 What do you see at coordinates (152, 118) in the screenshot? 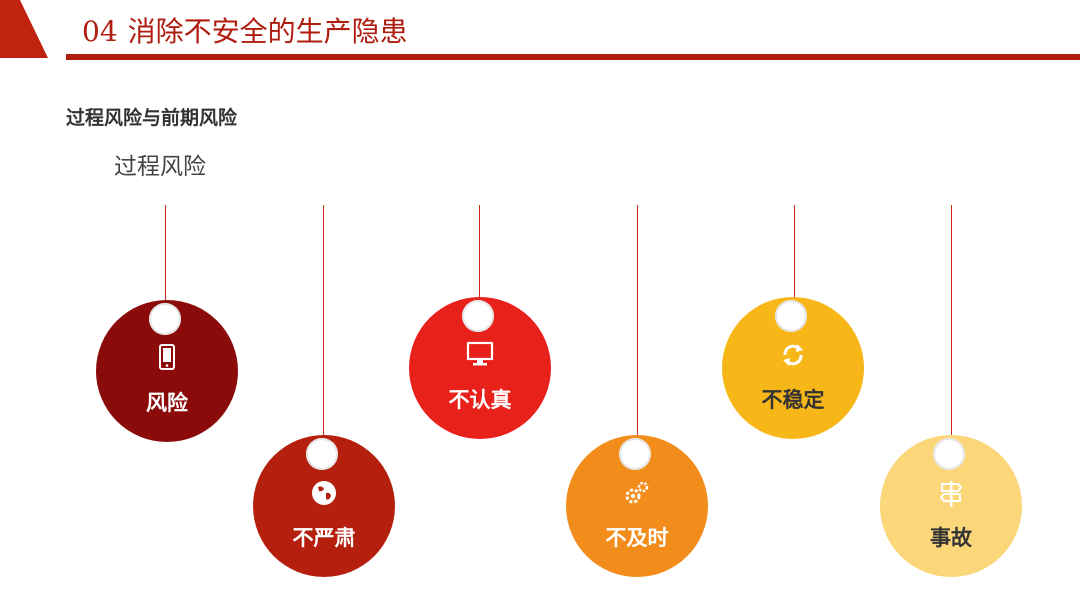
I see `subtitle: 过程风险与前期风险` at bounding box center [152, 118].